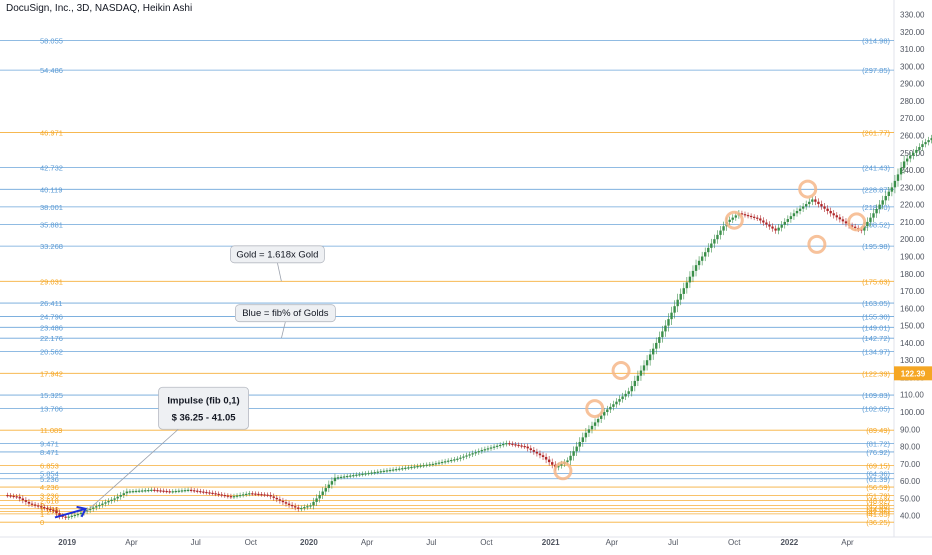  I want to click on impulse-note-value: $ 36.25 - 41.05, so click(204, 417).